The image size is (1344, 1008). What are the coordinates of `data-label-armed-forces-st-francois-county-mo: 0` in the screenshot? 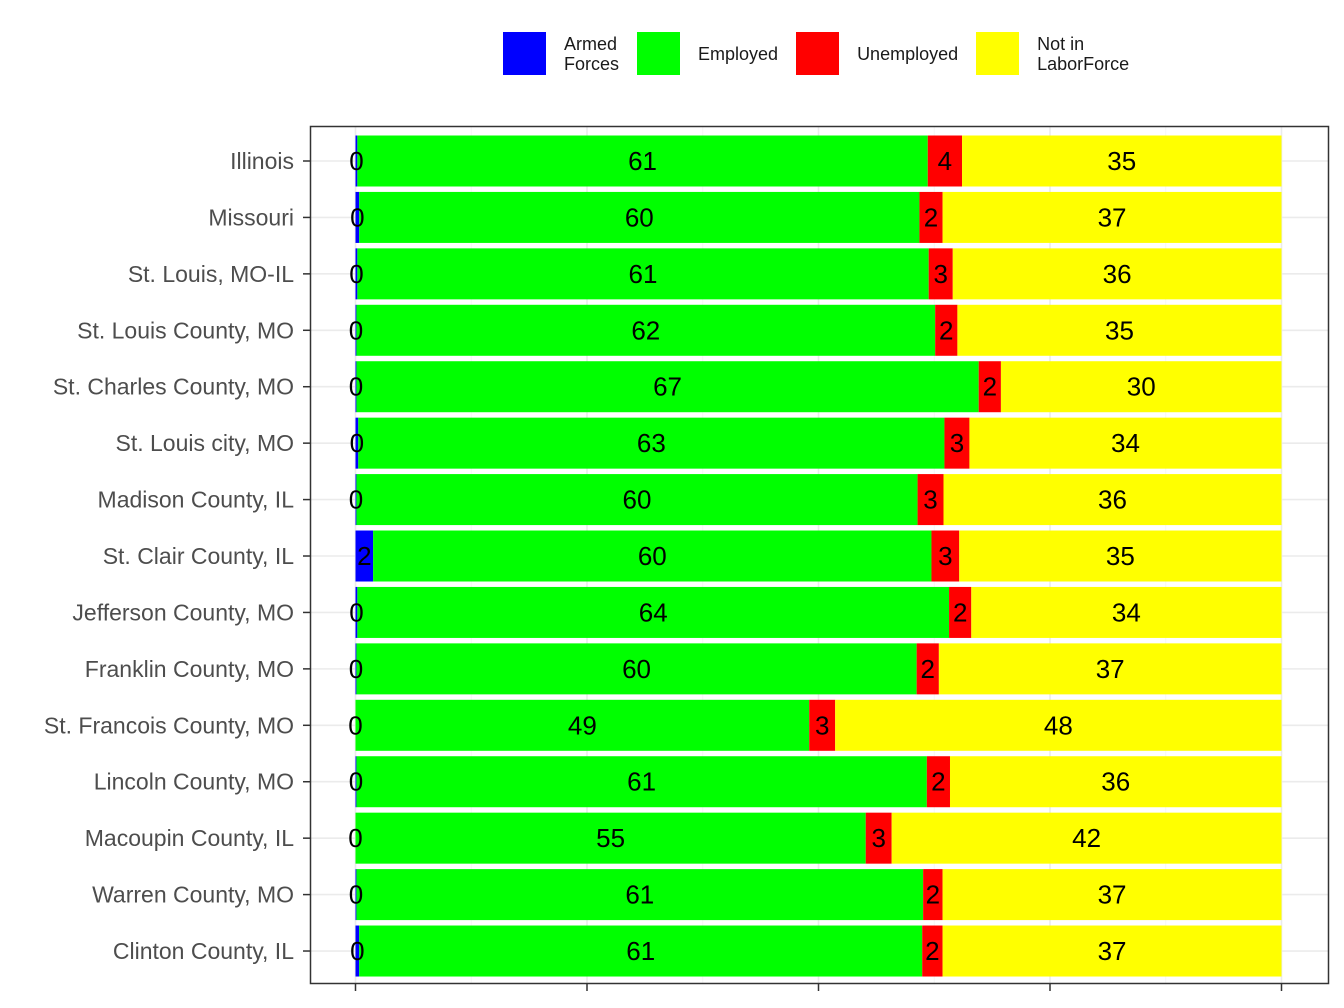 It's located at (355, 725).